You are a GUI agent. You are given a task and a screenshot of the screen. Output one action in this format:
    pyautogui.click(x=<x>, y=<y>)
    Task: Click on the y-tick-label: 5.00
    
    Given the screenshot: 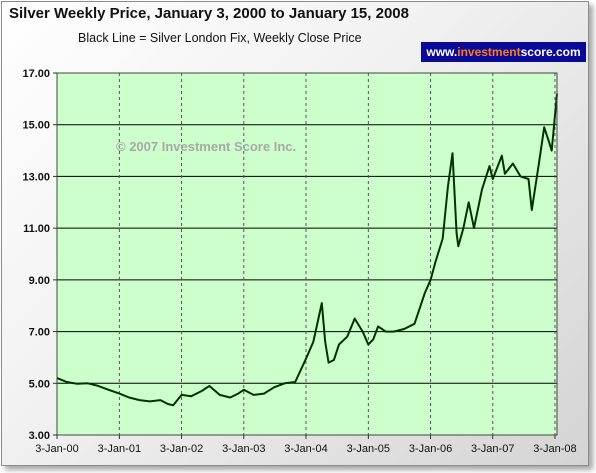 What is the action you would take?
    pyautogui.click(x=39, y=384)
    